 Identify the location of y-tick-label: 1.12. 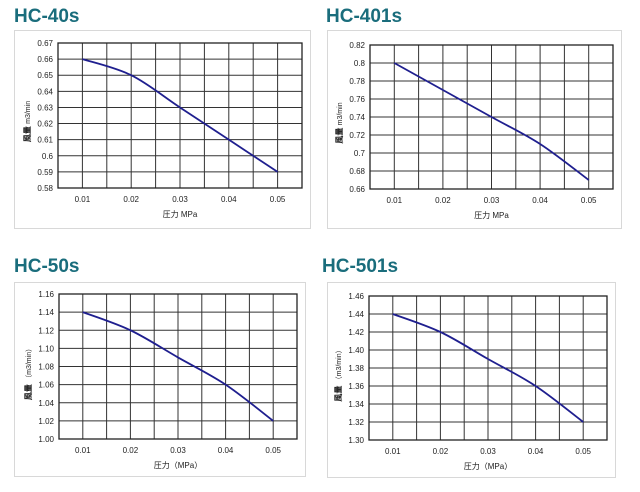
(46, 330).